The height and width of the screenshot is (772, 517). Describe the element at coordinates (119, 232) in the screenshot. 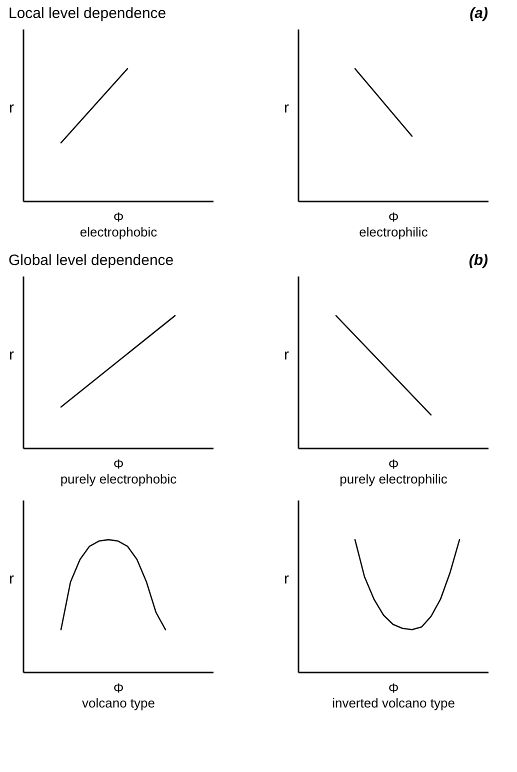

I see `text: electrophobic` at that location.